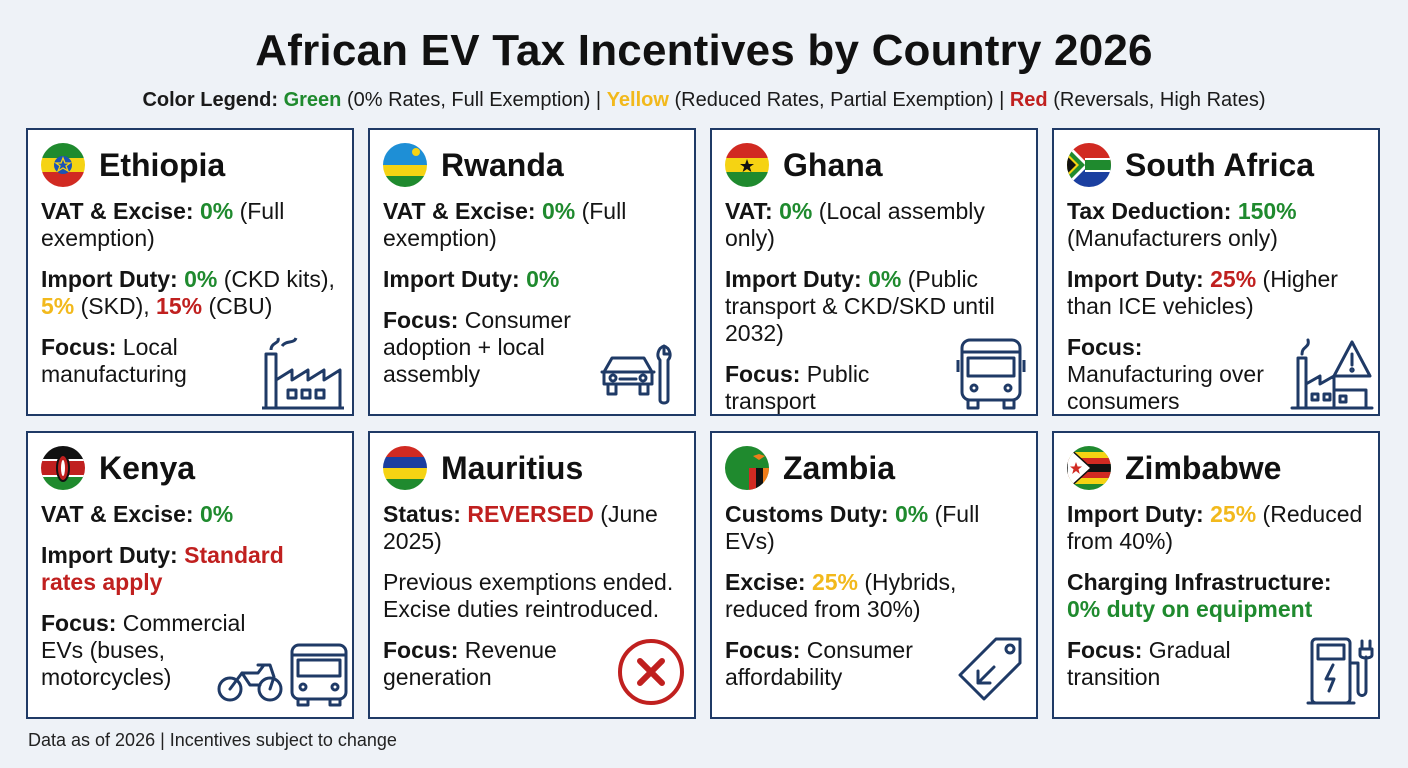 This screenshot has width=1408, height=768. Describe the element at coordinates (58, 306) in the screenshot. I see `r2-value-2: 5%` at that location.